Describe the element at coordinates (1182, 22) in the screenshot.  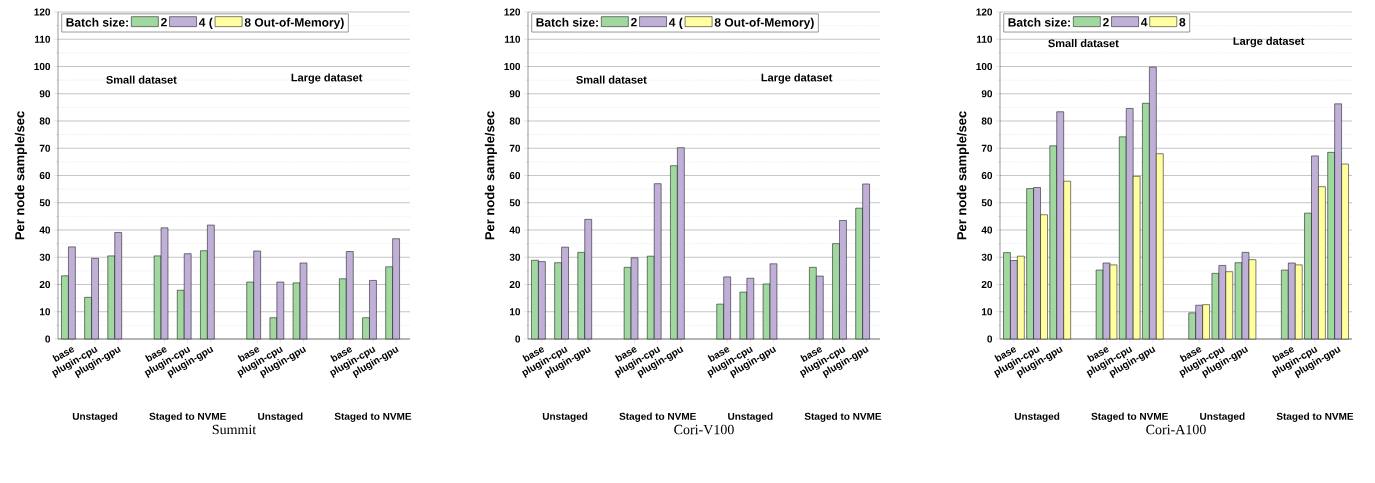
I see `legend-label: 8` at that location.